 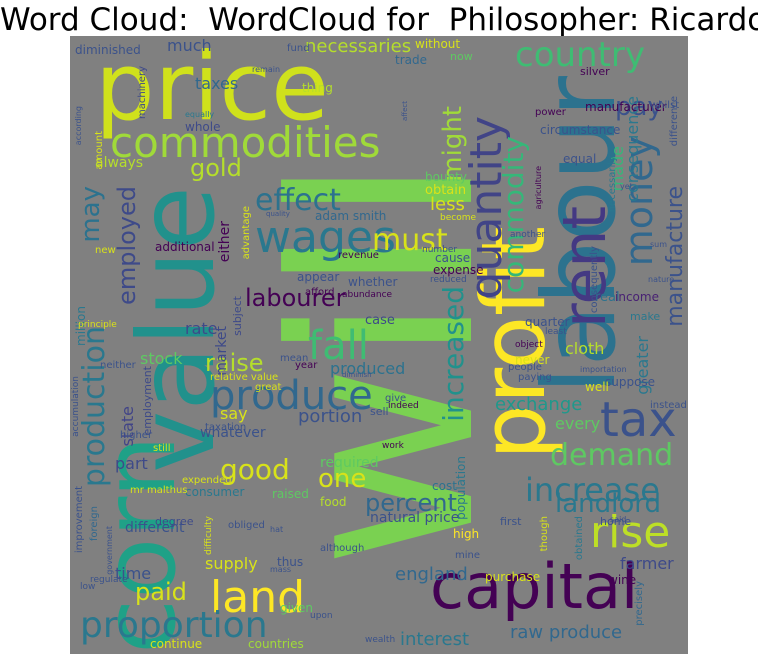 I want to click on cloud-word: improvement, so click(x=79, y=520).